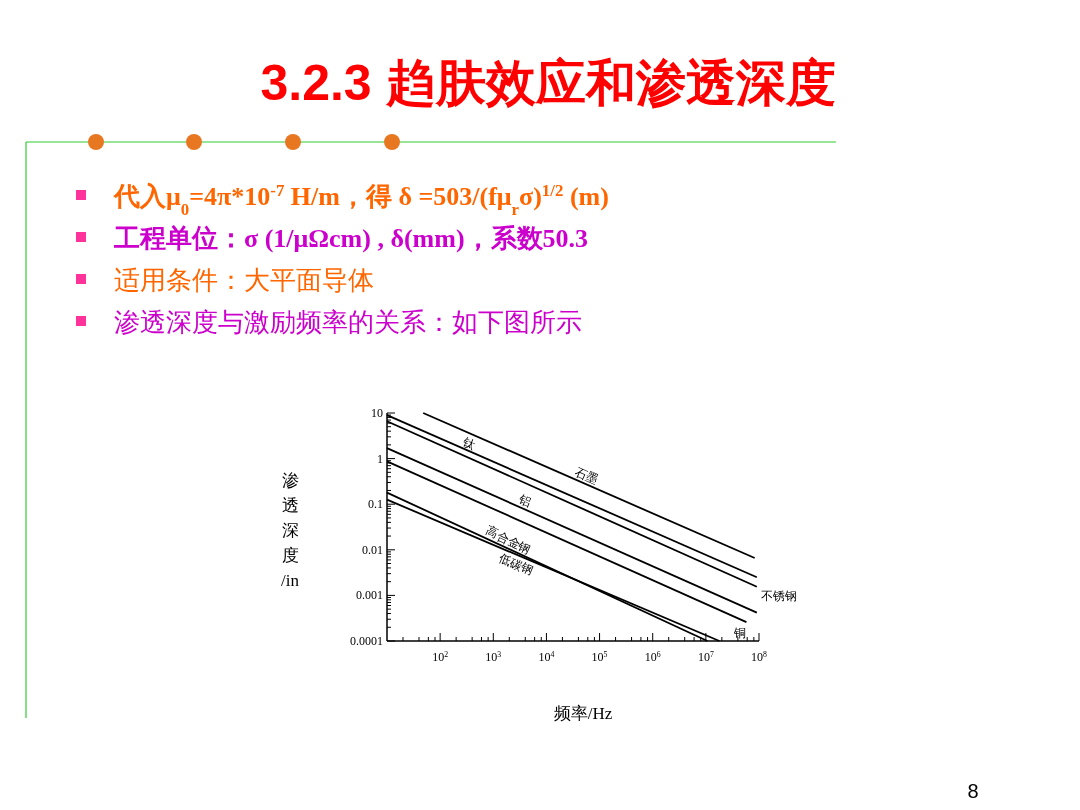 The image size is (1080, 810). I want to click on y-tick-label: 0.1, so click(375, 504).